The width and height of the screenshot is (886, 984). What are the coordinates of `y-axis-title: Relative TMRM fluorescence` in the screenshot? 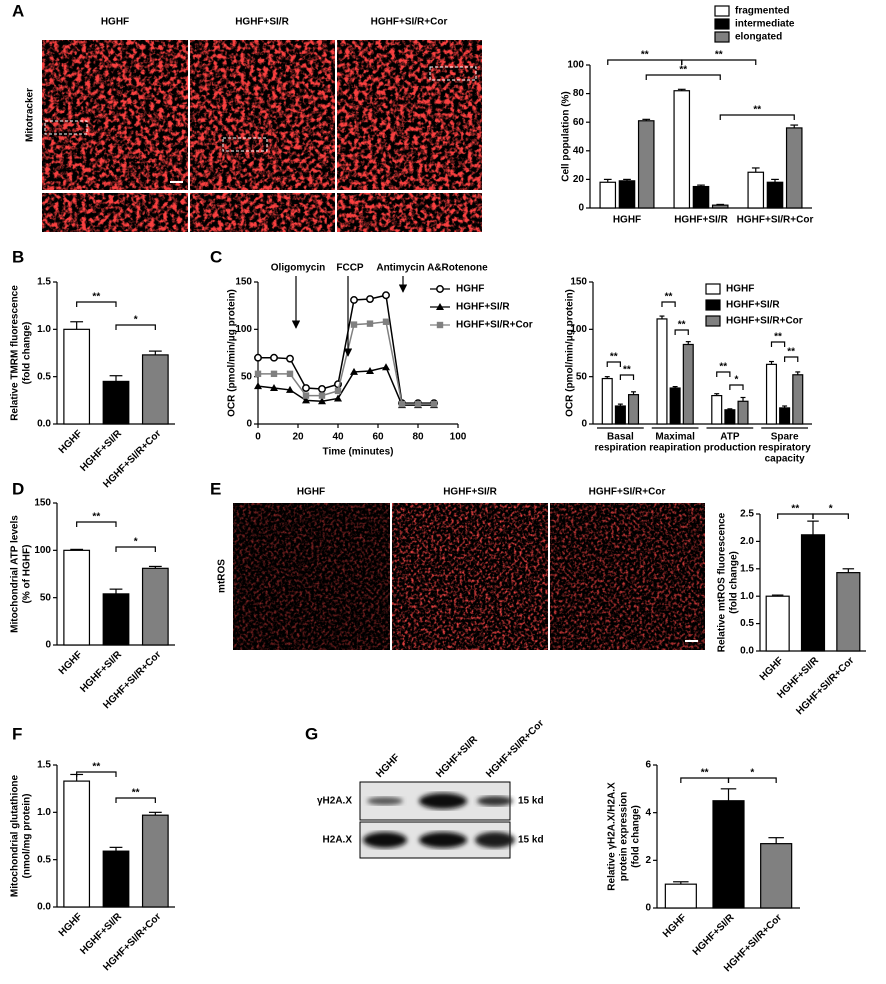 It's located at (15, 353).